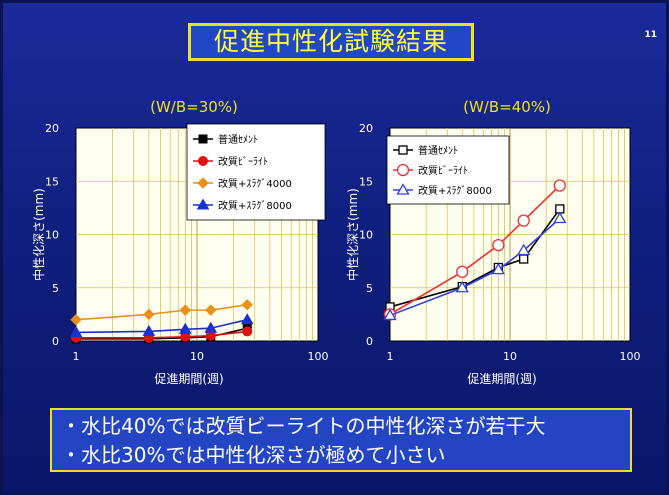 This screenshot has height=495, width=669. I want to click on page-title: 促進中性化試験結果, so click(331, 42).